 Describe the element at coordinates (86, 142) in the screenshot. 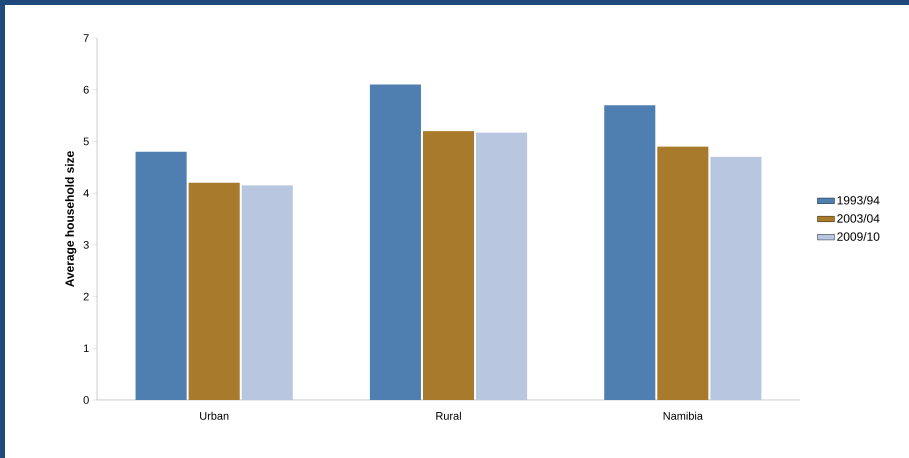

I see `y-tick-label: 5` at that location.